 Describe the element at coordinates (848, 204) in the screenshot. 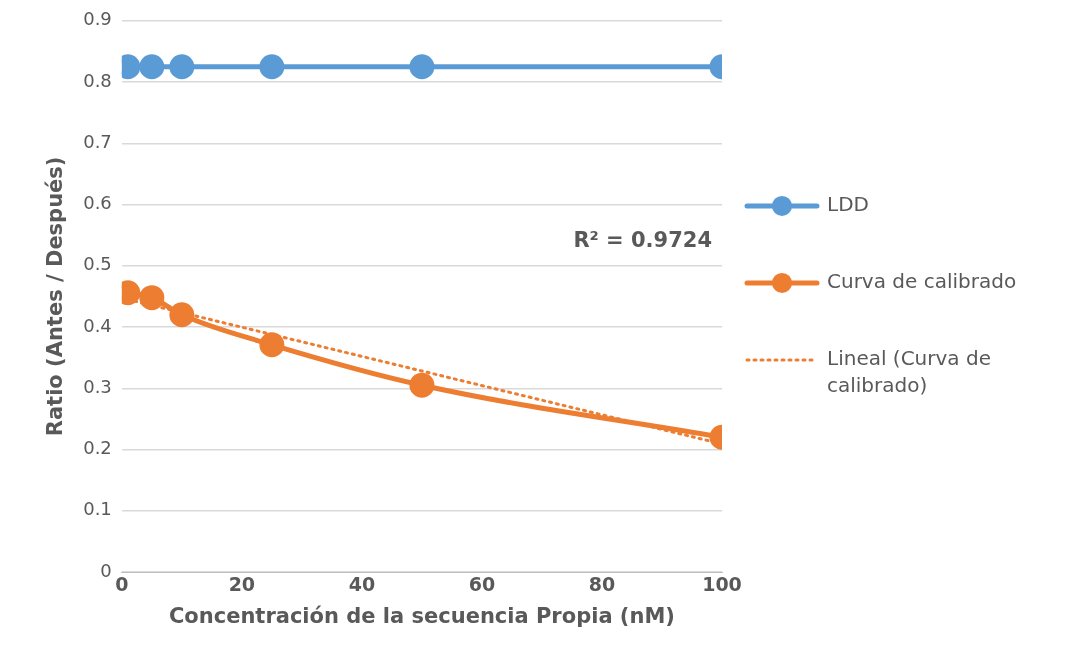

I see `legend-label: LDD` at that location.